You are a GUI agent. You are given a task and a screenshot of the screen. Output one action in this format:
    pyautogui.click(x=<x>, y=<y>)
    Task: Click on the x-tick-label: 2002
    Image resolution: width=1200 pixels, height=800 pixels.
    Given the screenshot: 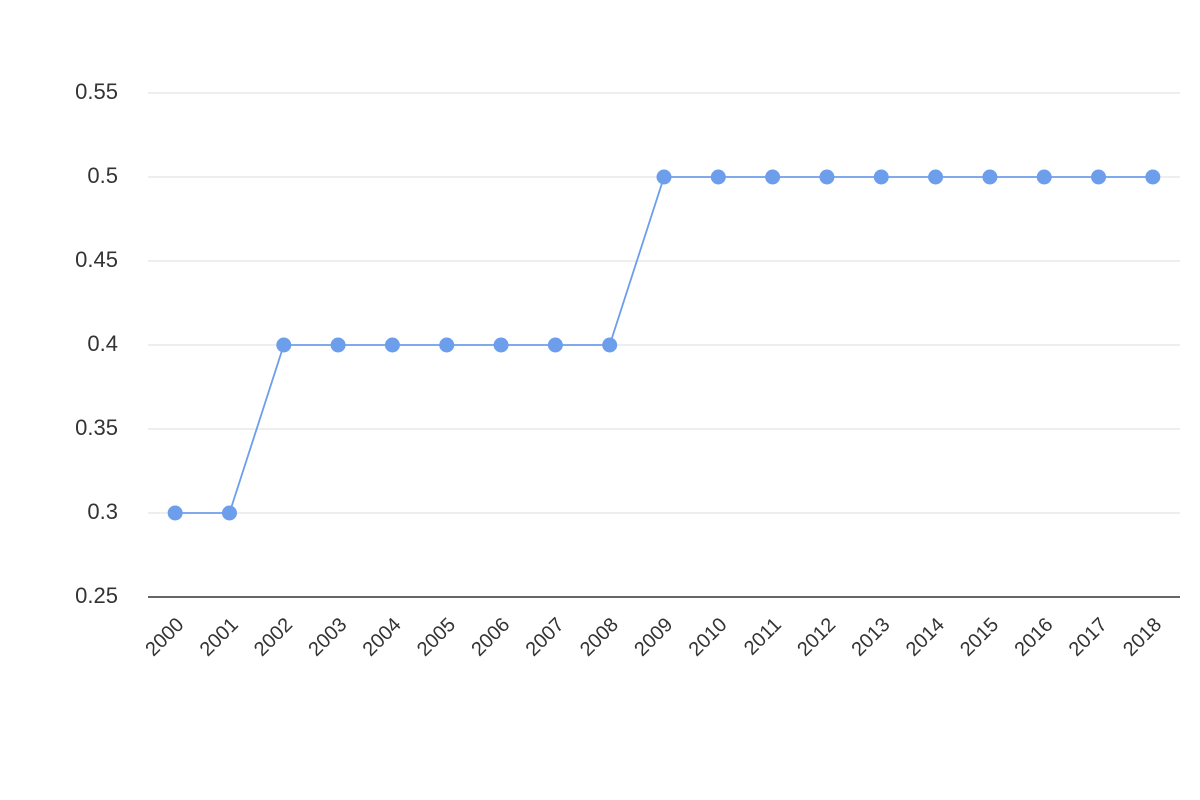 What is the action you would take?
    pyautogui.click(x=273, y=637)
    